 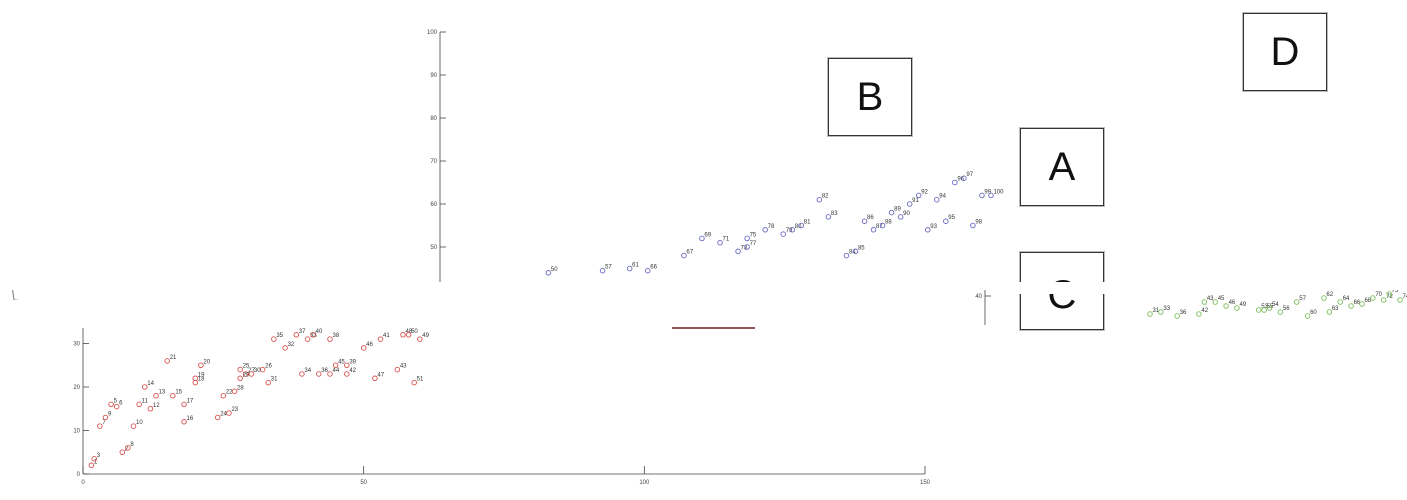 I want to click on data-point-label: 12, so click(x=156, y=406).